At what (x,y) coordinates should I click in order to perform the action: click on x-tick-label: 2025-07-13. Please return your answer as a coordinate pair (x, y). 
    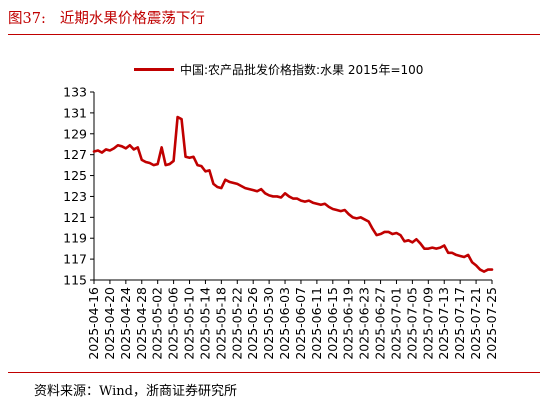
    Looking at the image, I should click on (443, 323).